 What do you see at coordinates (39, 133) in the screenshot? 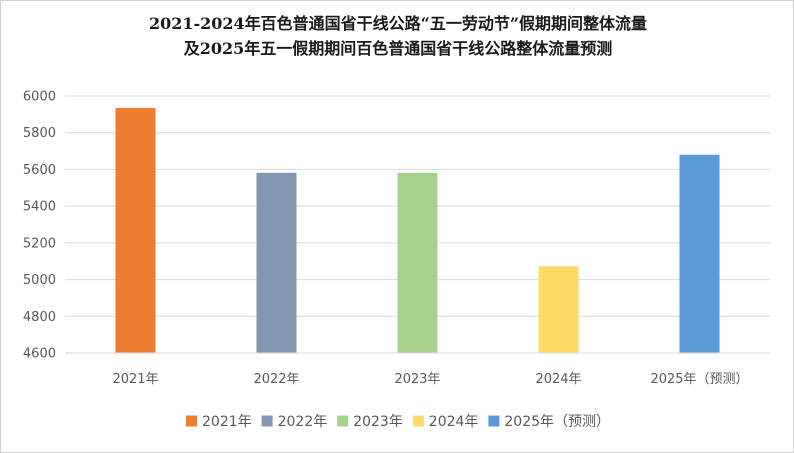
I see `y-tick-label-5800: 5800` at bounding box center [39, 133].